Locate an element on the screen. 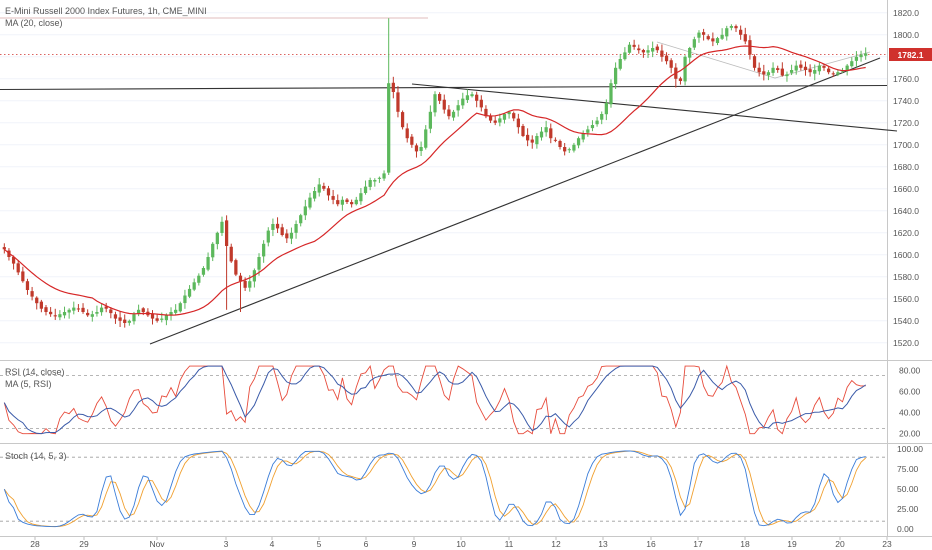 This screenshot has height=550, width=932. descending-trendline is located at coordinates (654, 107).